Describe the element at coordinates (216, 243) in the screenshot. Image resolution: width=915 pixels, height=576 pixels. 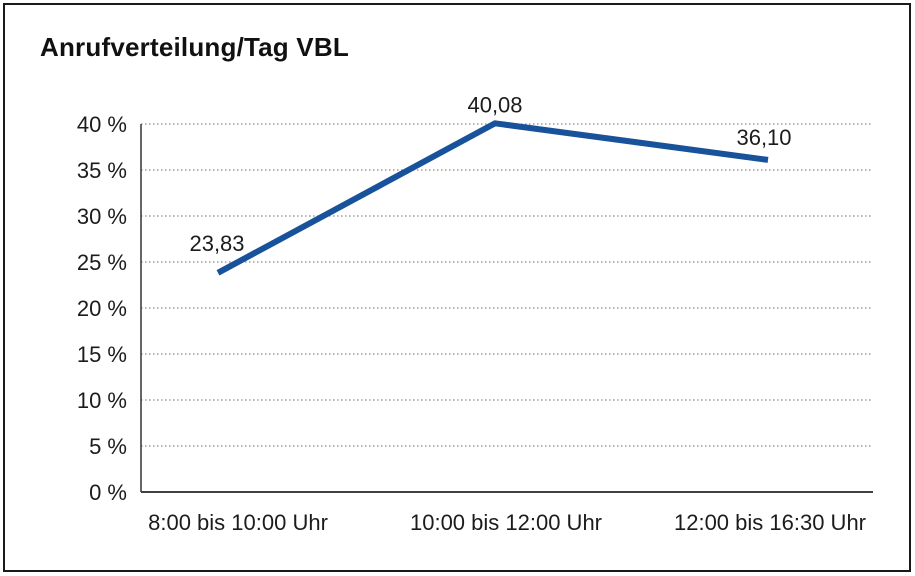
I see `data-point-label: 23,83` at that location.